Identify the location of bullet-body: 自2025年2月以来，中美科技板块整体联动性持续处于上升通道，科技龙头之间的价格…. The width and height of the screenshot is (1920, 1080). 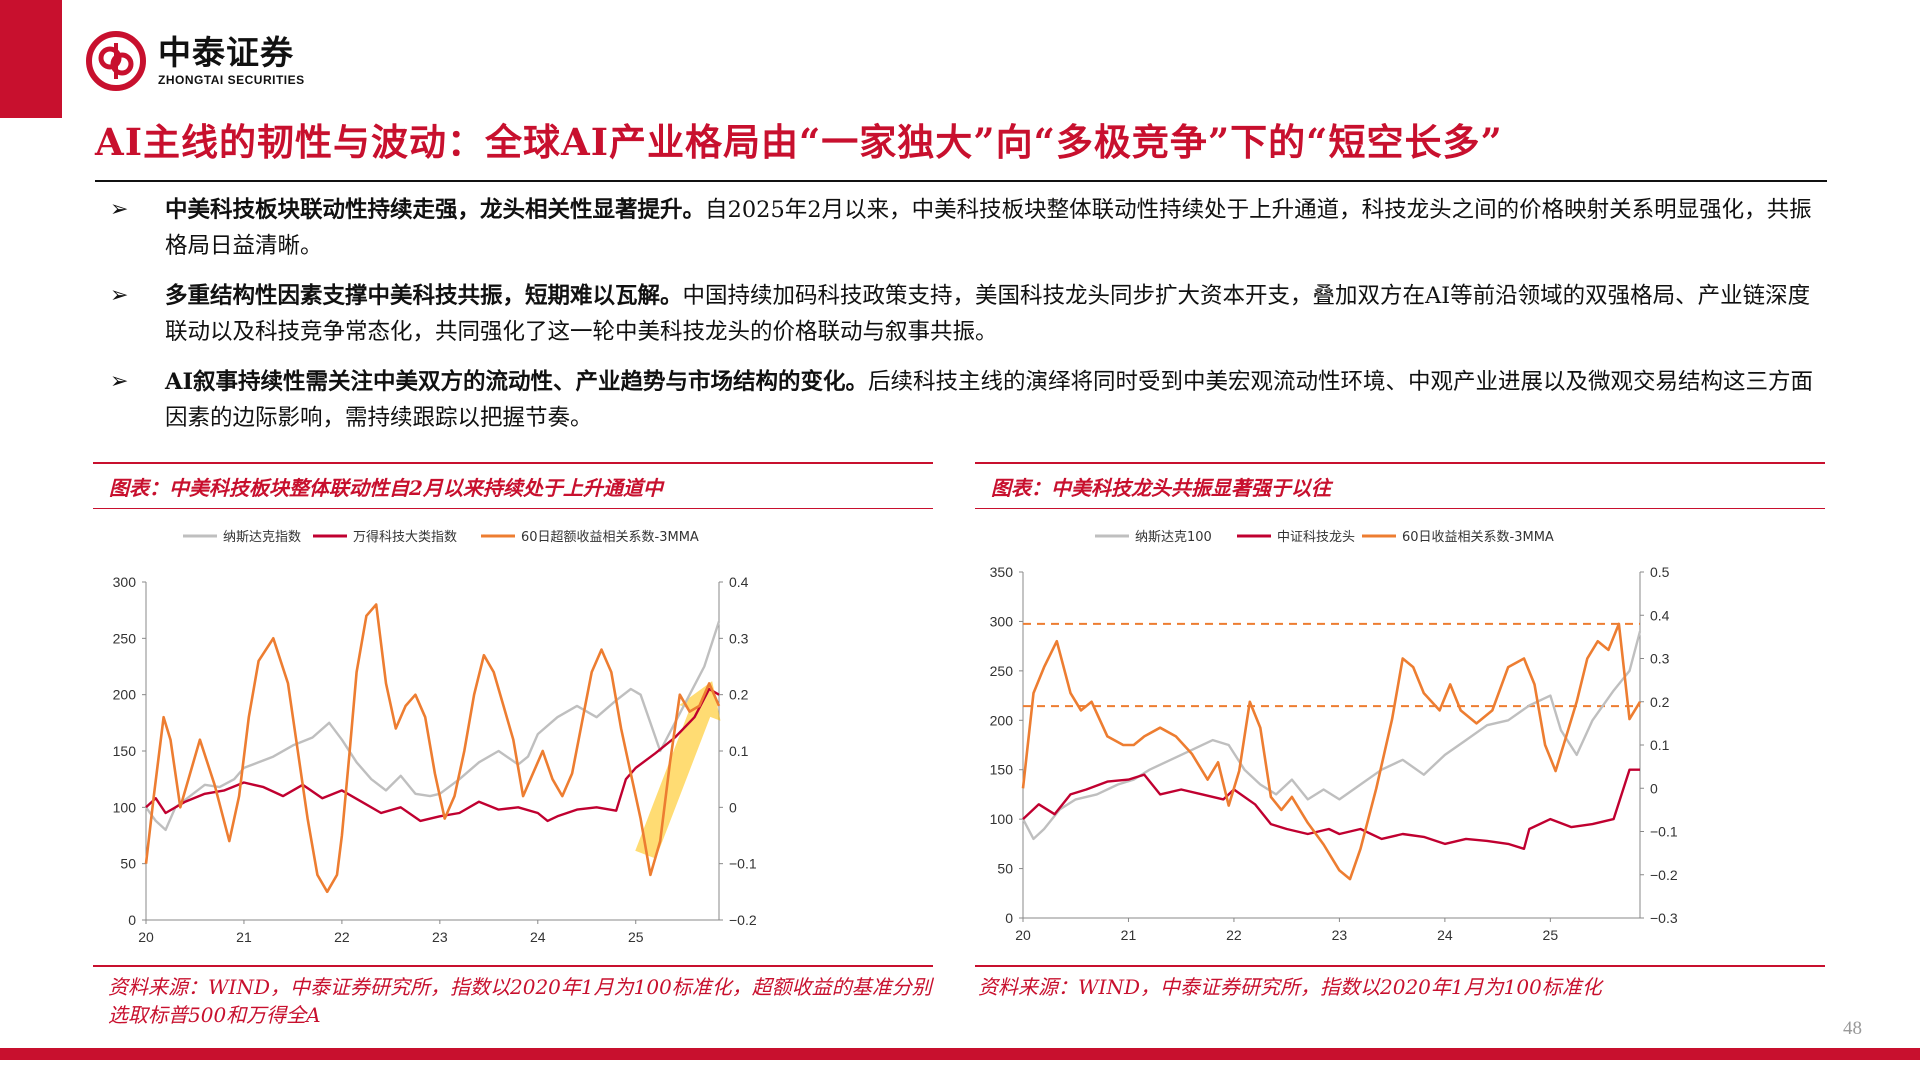
(988, 228).